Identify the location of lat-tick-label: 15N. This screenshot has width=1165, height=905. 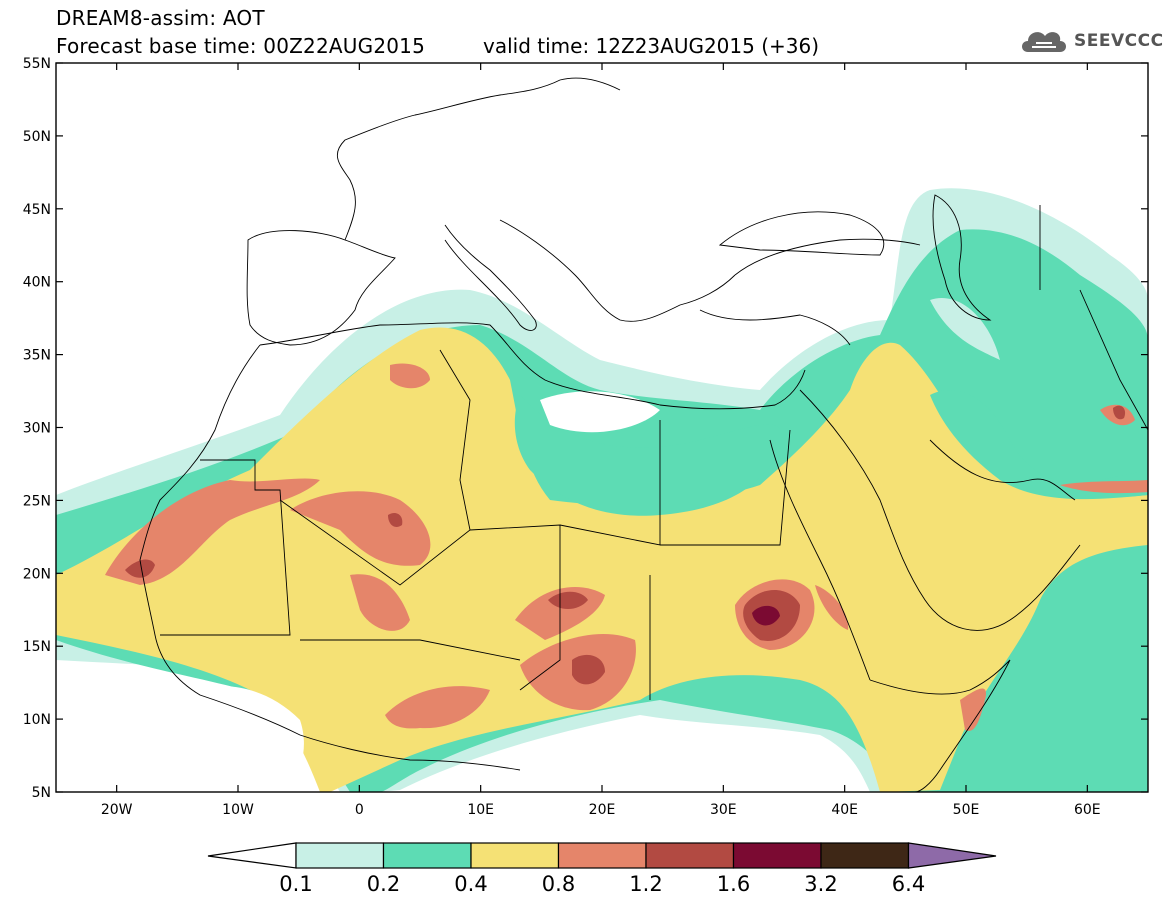
(37, 647).